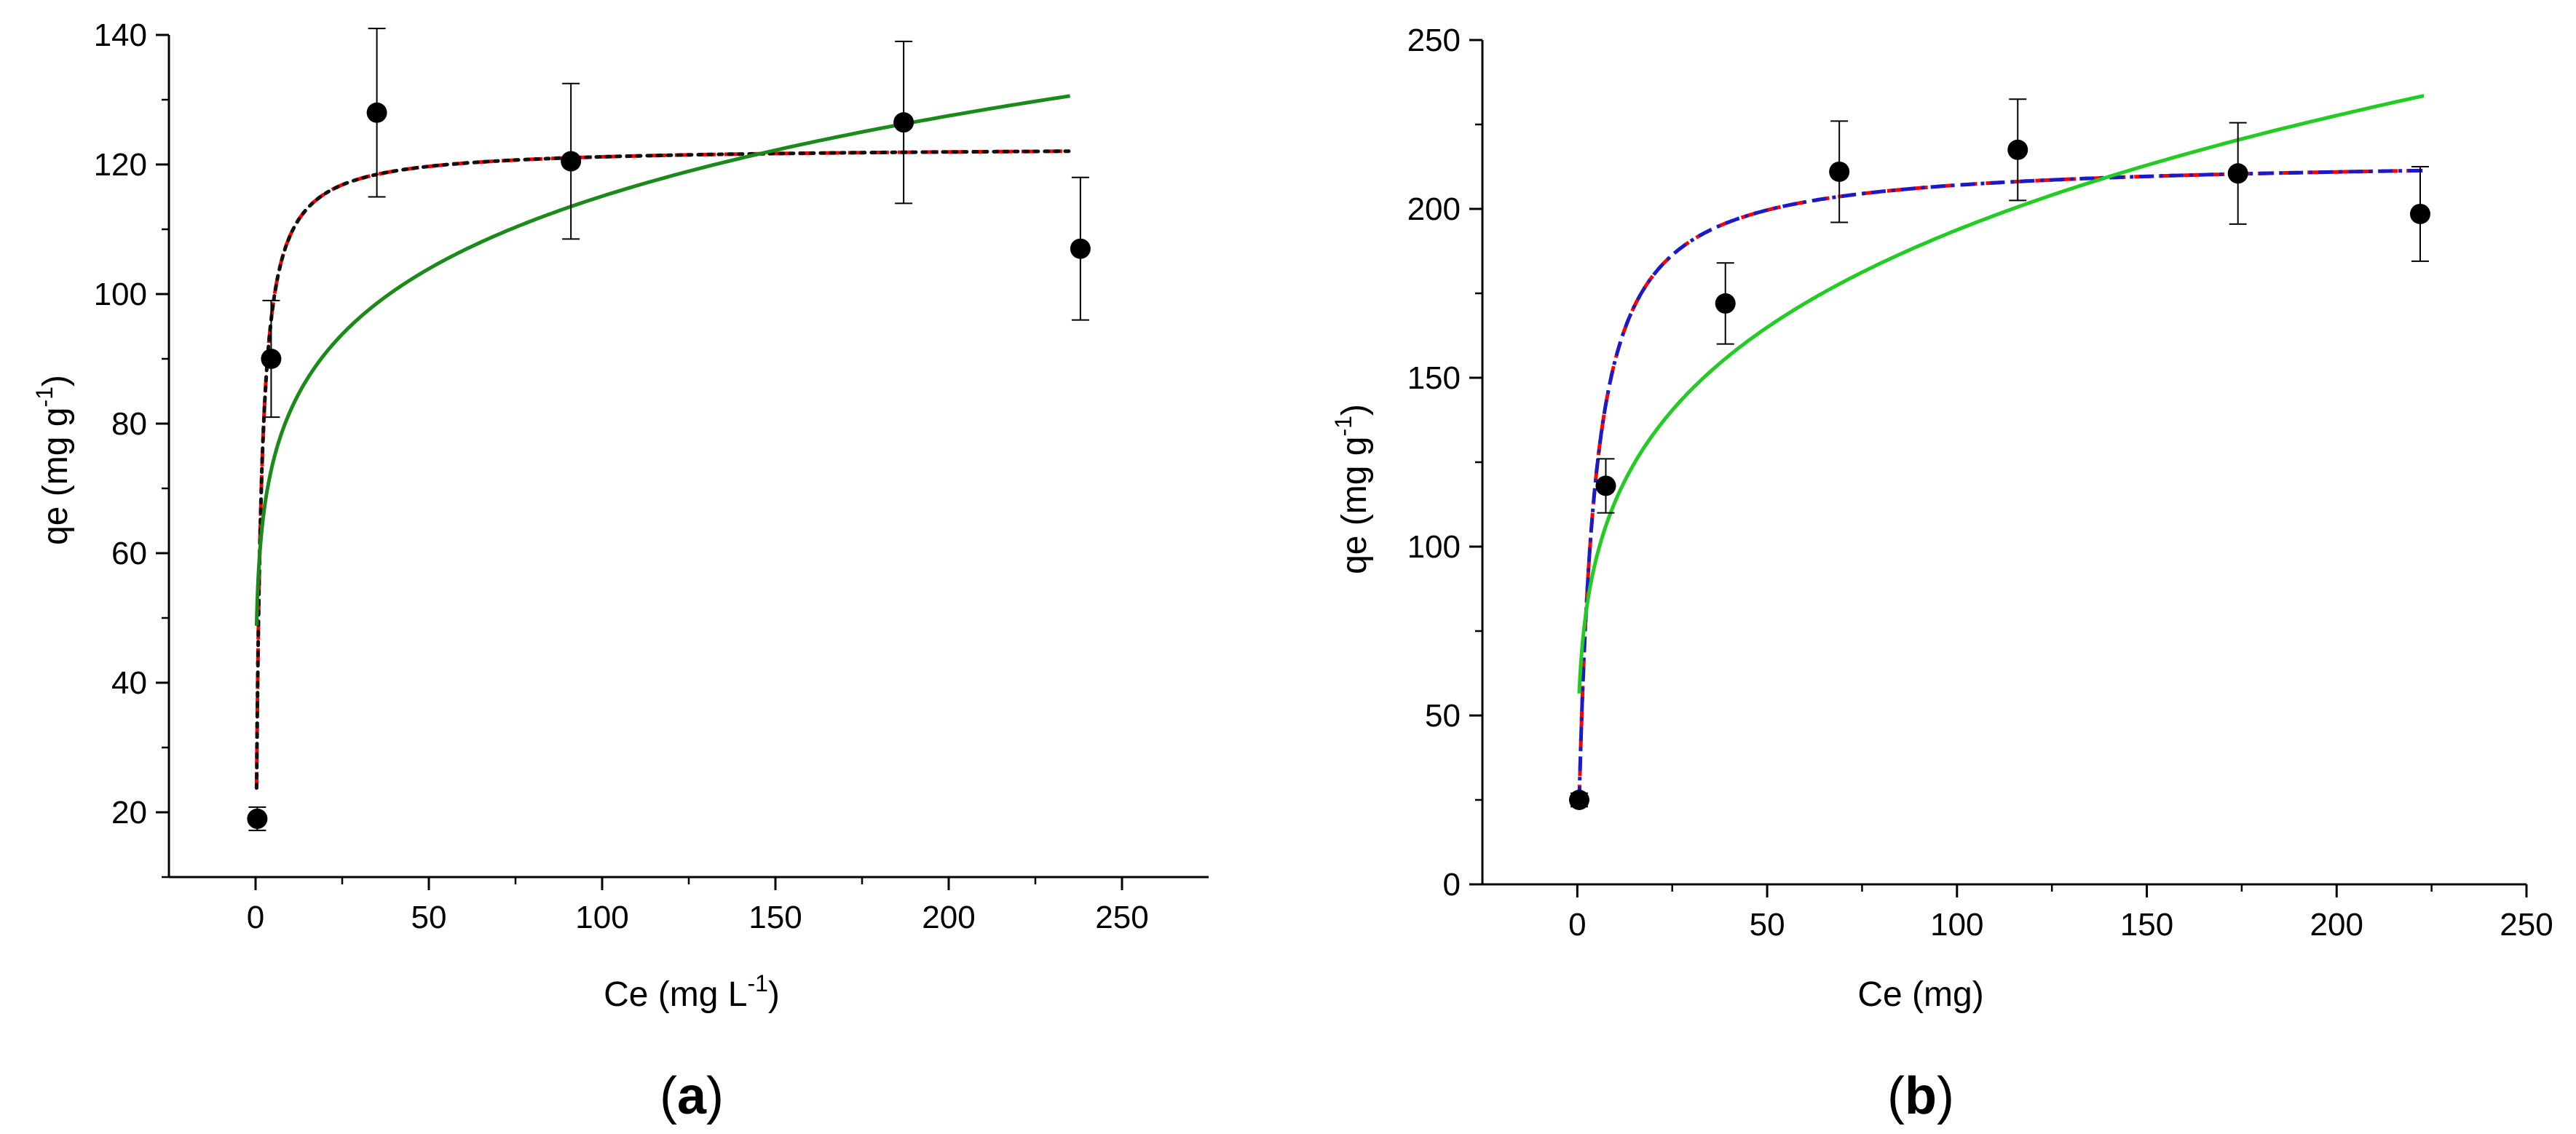 This screenshot has height=1134, width=2576. What do you see at coordinates (2527, 925) in the screenshot?
I see `x-tick-label-b: 250` at bounding box center [2527, 925].